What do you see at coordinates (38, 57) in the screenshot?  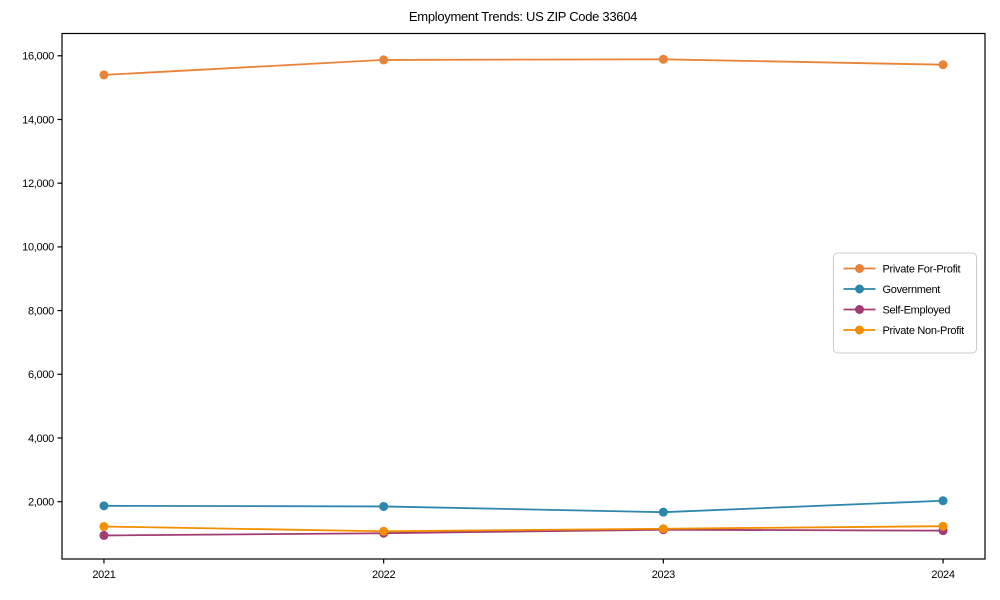 I see `y-axis-tick-label: 16,000` at bounding box center [38, 57].